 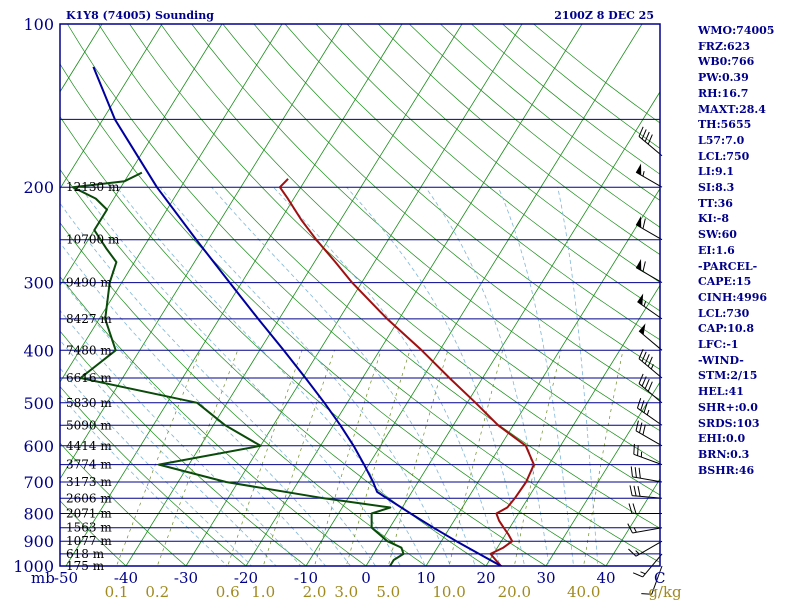 I want to click on x-tick-label: -20, so click(x=246, y=578).